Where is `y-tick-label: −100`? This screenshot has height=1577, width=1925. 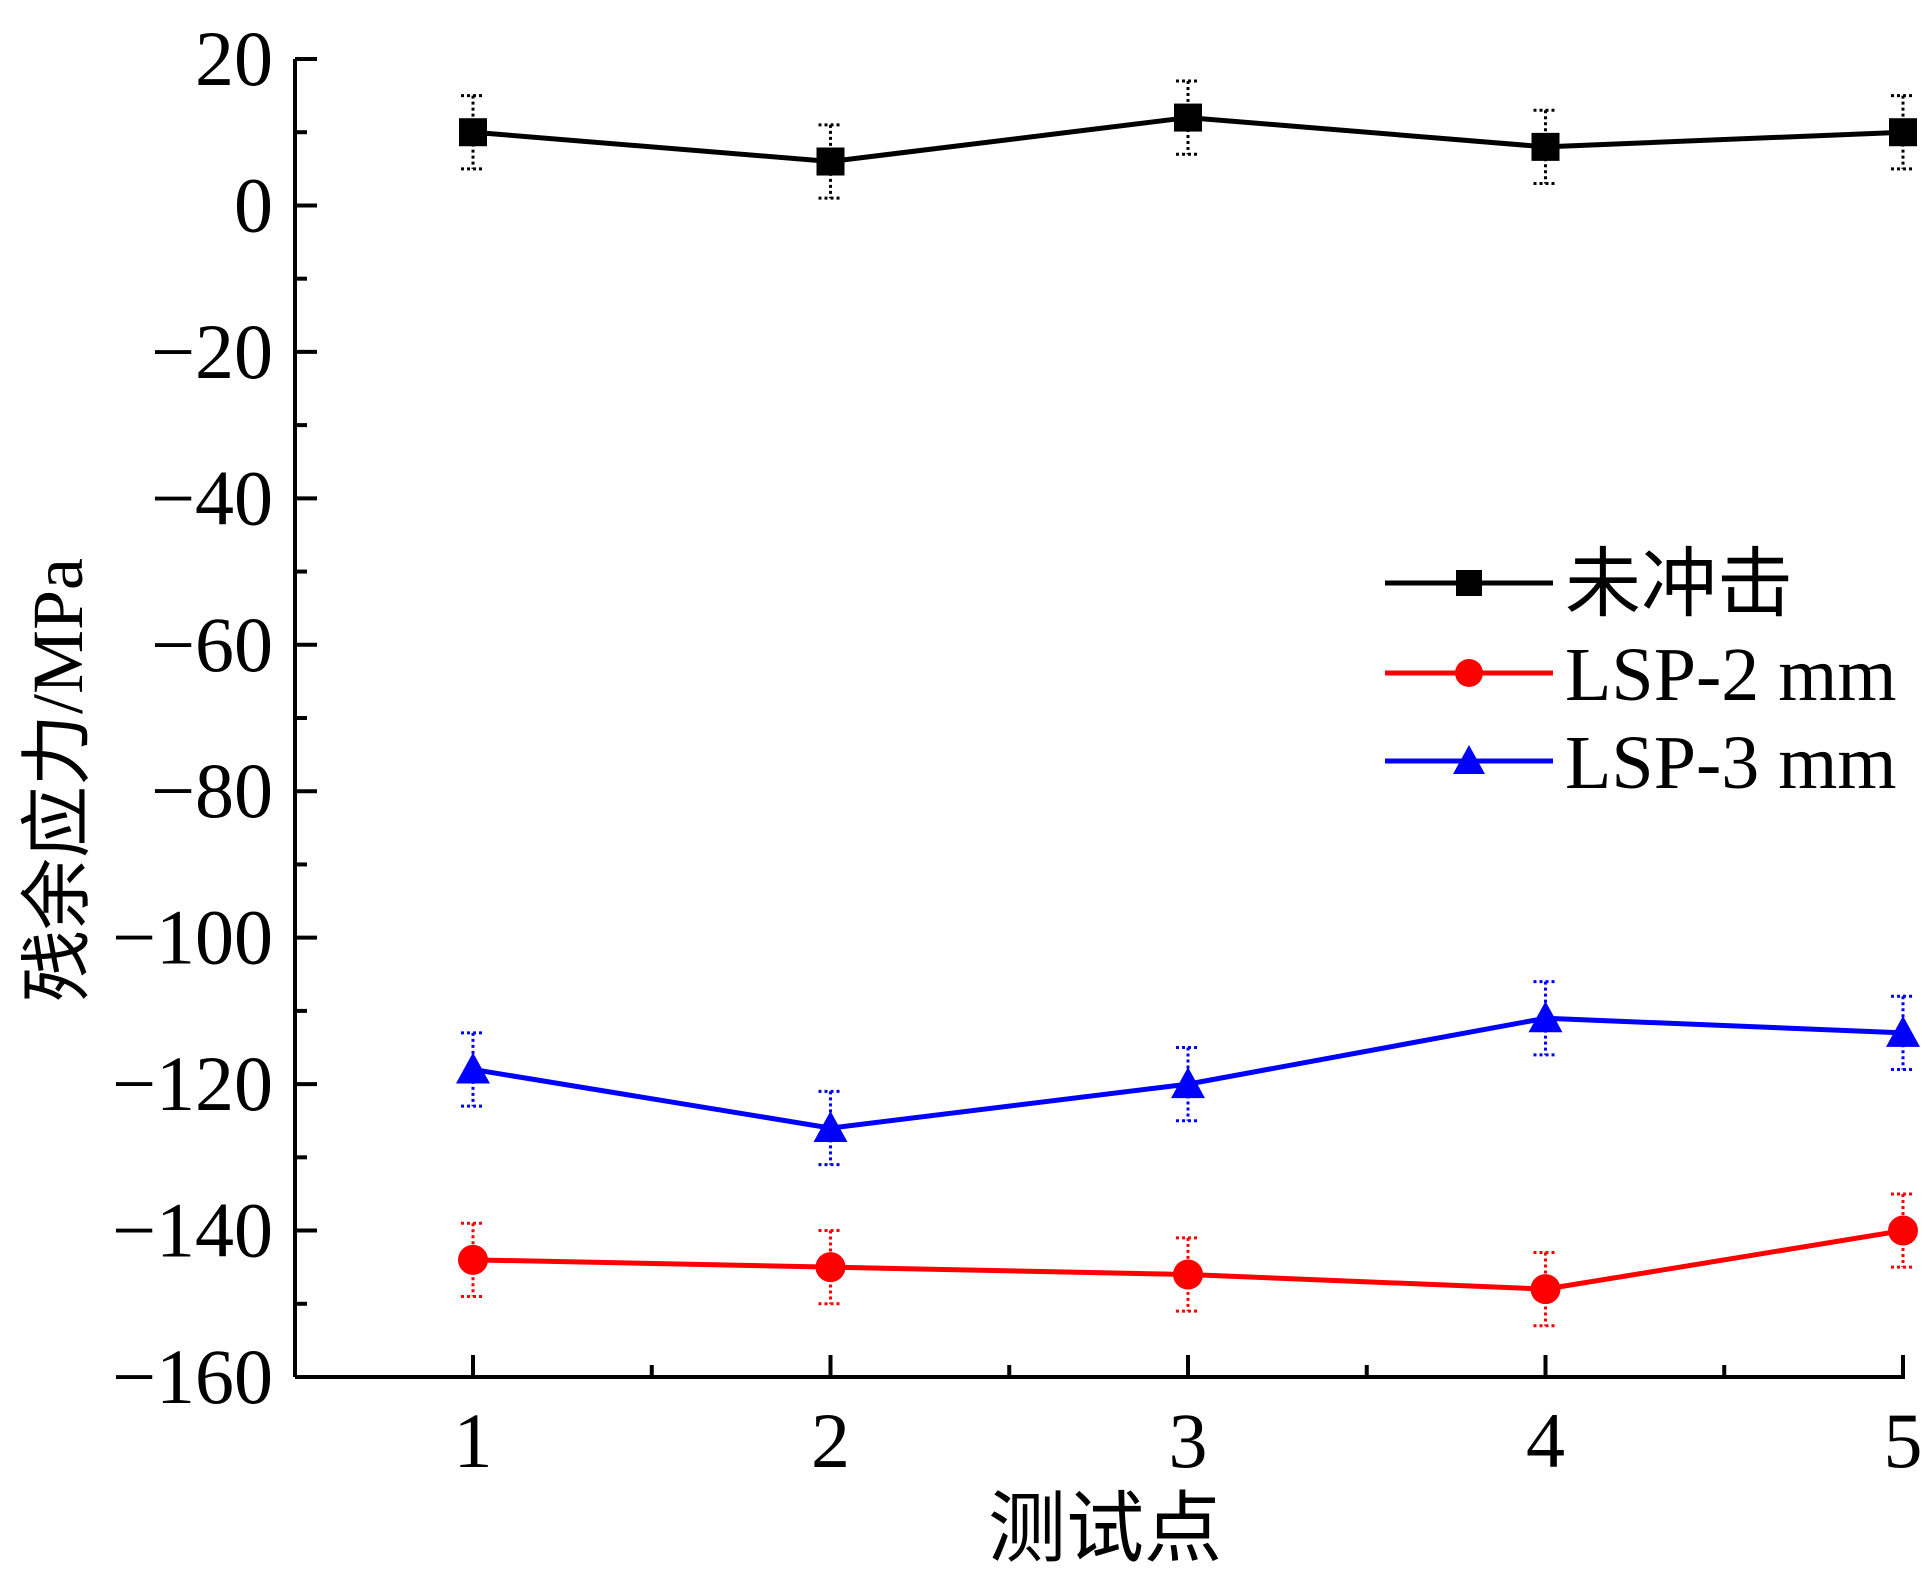 y-tick-label: −100 is located at coordinates (192, 937).